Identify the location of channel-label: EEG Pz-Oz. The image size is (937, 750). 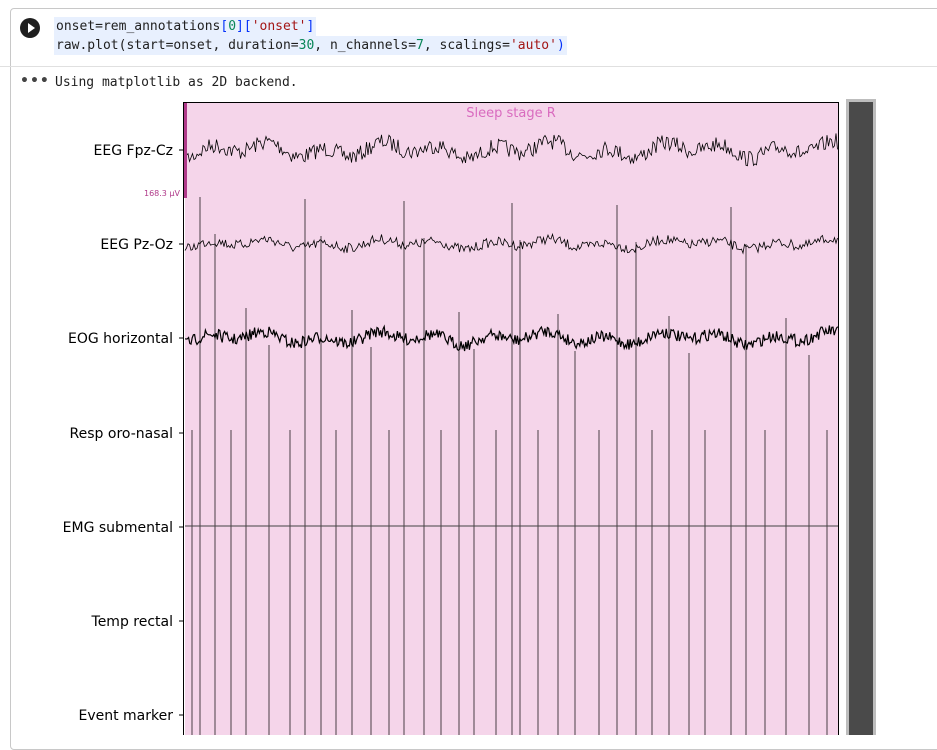
(136, 245).